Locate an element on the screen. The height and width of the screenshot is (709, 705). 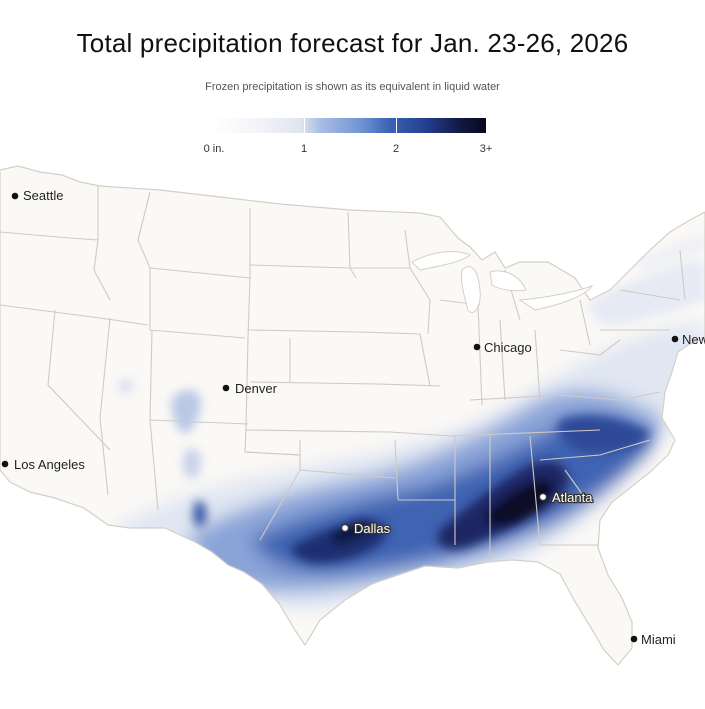
great-lakes is located at coordinates (502, 282).